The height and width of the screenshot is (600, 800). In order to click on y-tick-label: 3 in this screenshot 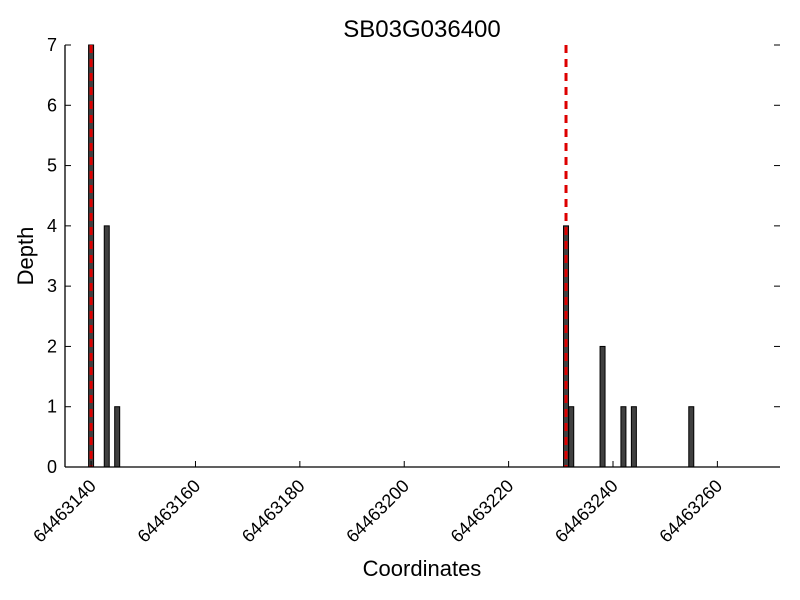, I will do `click(52, 286)`.